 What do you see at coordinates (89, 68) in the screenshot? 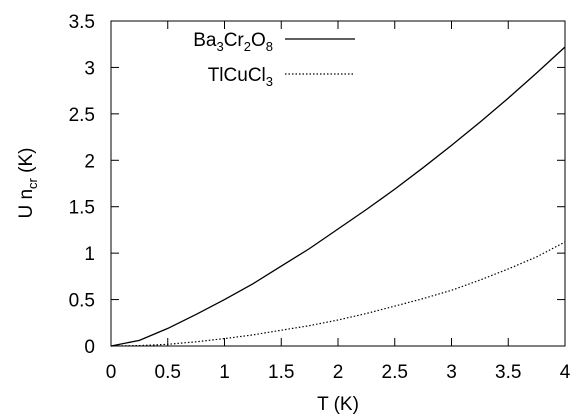
I see `y-tick-label: 3` at bounding box center [89, 68].